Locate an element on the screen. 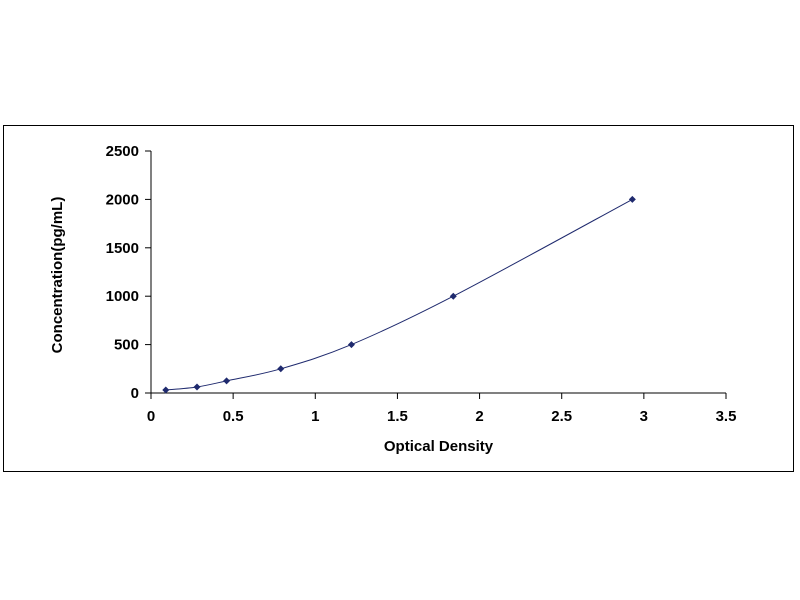 The width and height of the screenshot is (800, 600). y-tick-label: 500 is located at coordinates (126, 345).